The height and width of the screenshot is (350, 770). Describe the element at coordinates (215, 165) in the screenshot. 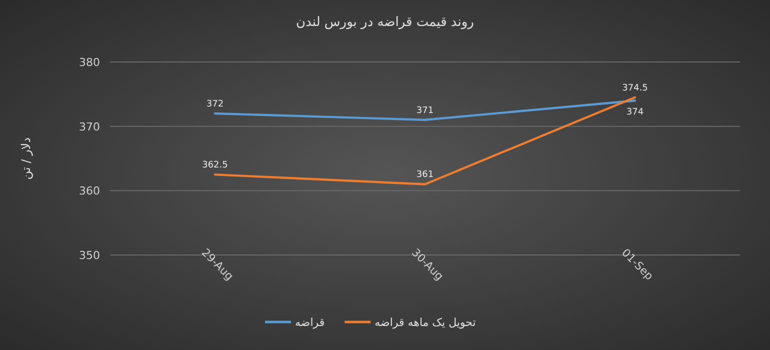

I see `data-label: 362.5` at that location.